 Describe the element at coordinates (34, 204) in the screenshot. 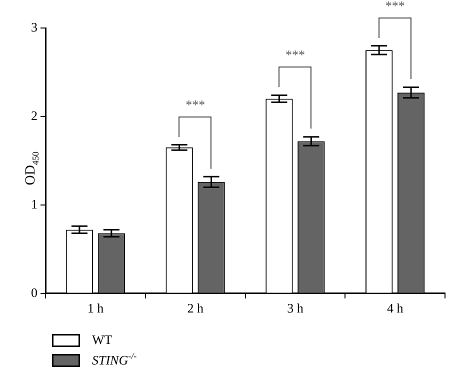

I see `y-tick-label: 1` at that location.